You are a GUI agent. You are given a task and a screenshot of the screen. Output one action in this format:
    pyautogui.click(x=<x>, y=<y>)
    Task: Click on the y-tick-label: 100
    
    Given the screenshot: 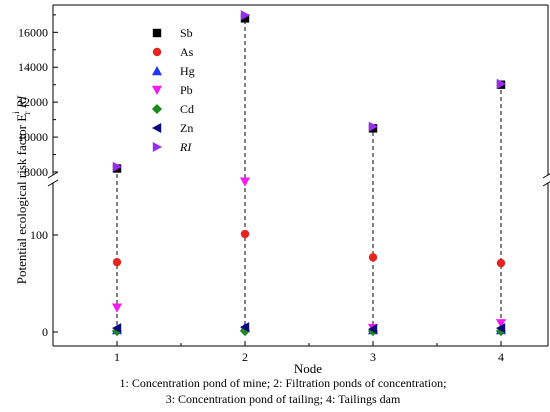 What is the action you would take?
    pyautogui.click(x=39, y=235)
    